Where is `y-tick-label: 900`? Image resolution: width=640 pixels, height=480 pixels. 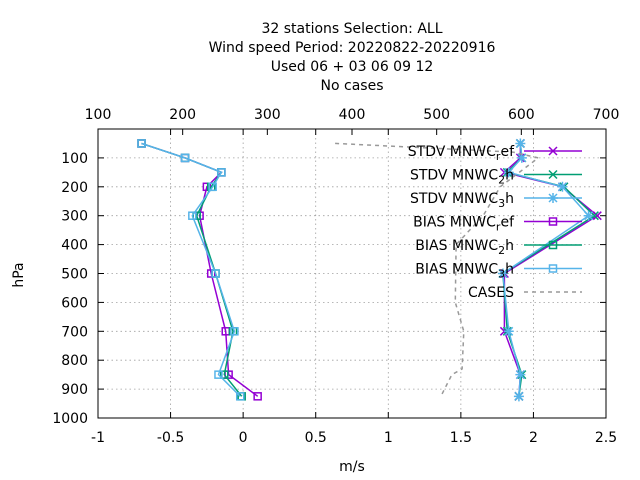
y-tick-label: 900 is located at coordinates (74, 390).